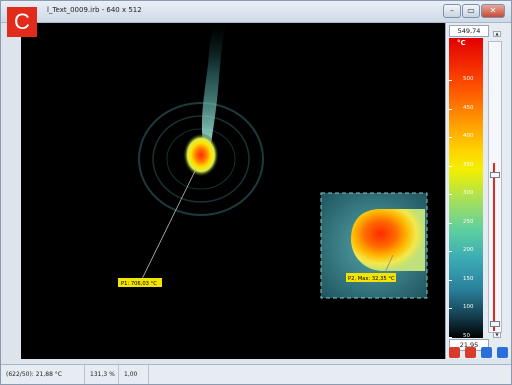 This screenshot has width=512, height=385. I want to click on status-coords: (622/50): 21,88 °C, so click(43, 374).